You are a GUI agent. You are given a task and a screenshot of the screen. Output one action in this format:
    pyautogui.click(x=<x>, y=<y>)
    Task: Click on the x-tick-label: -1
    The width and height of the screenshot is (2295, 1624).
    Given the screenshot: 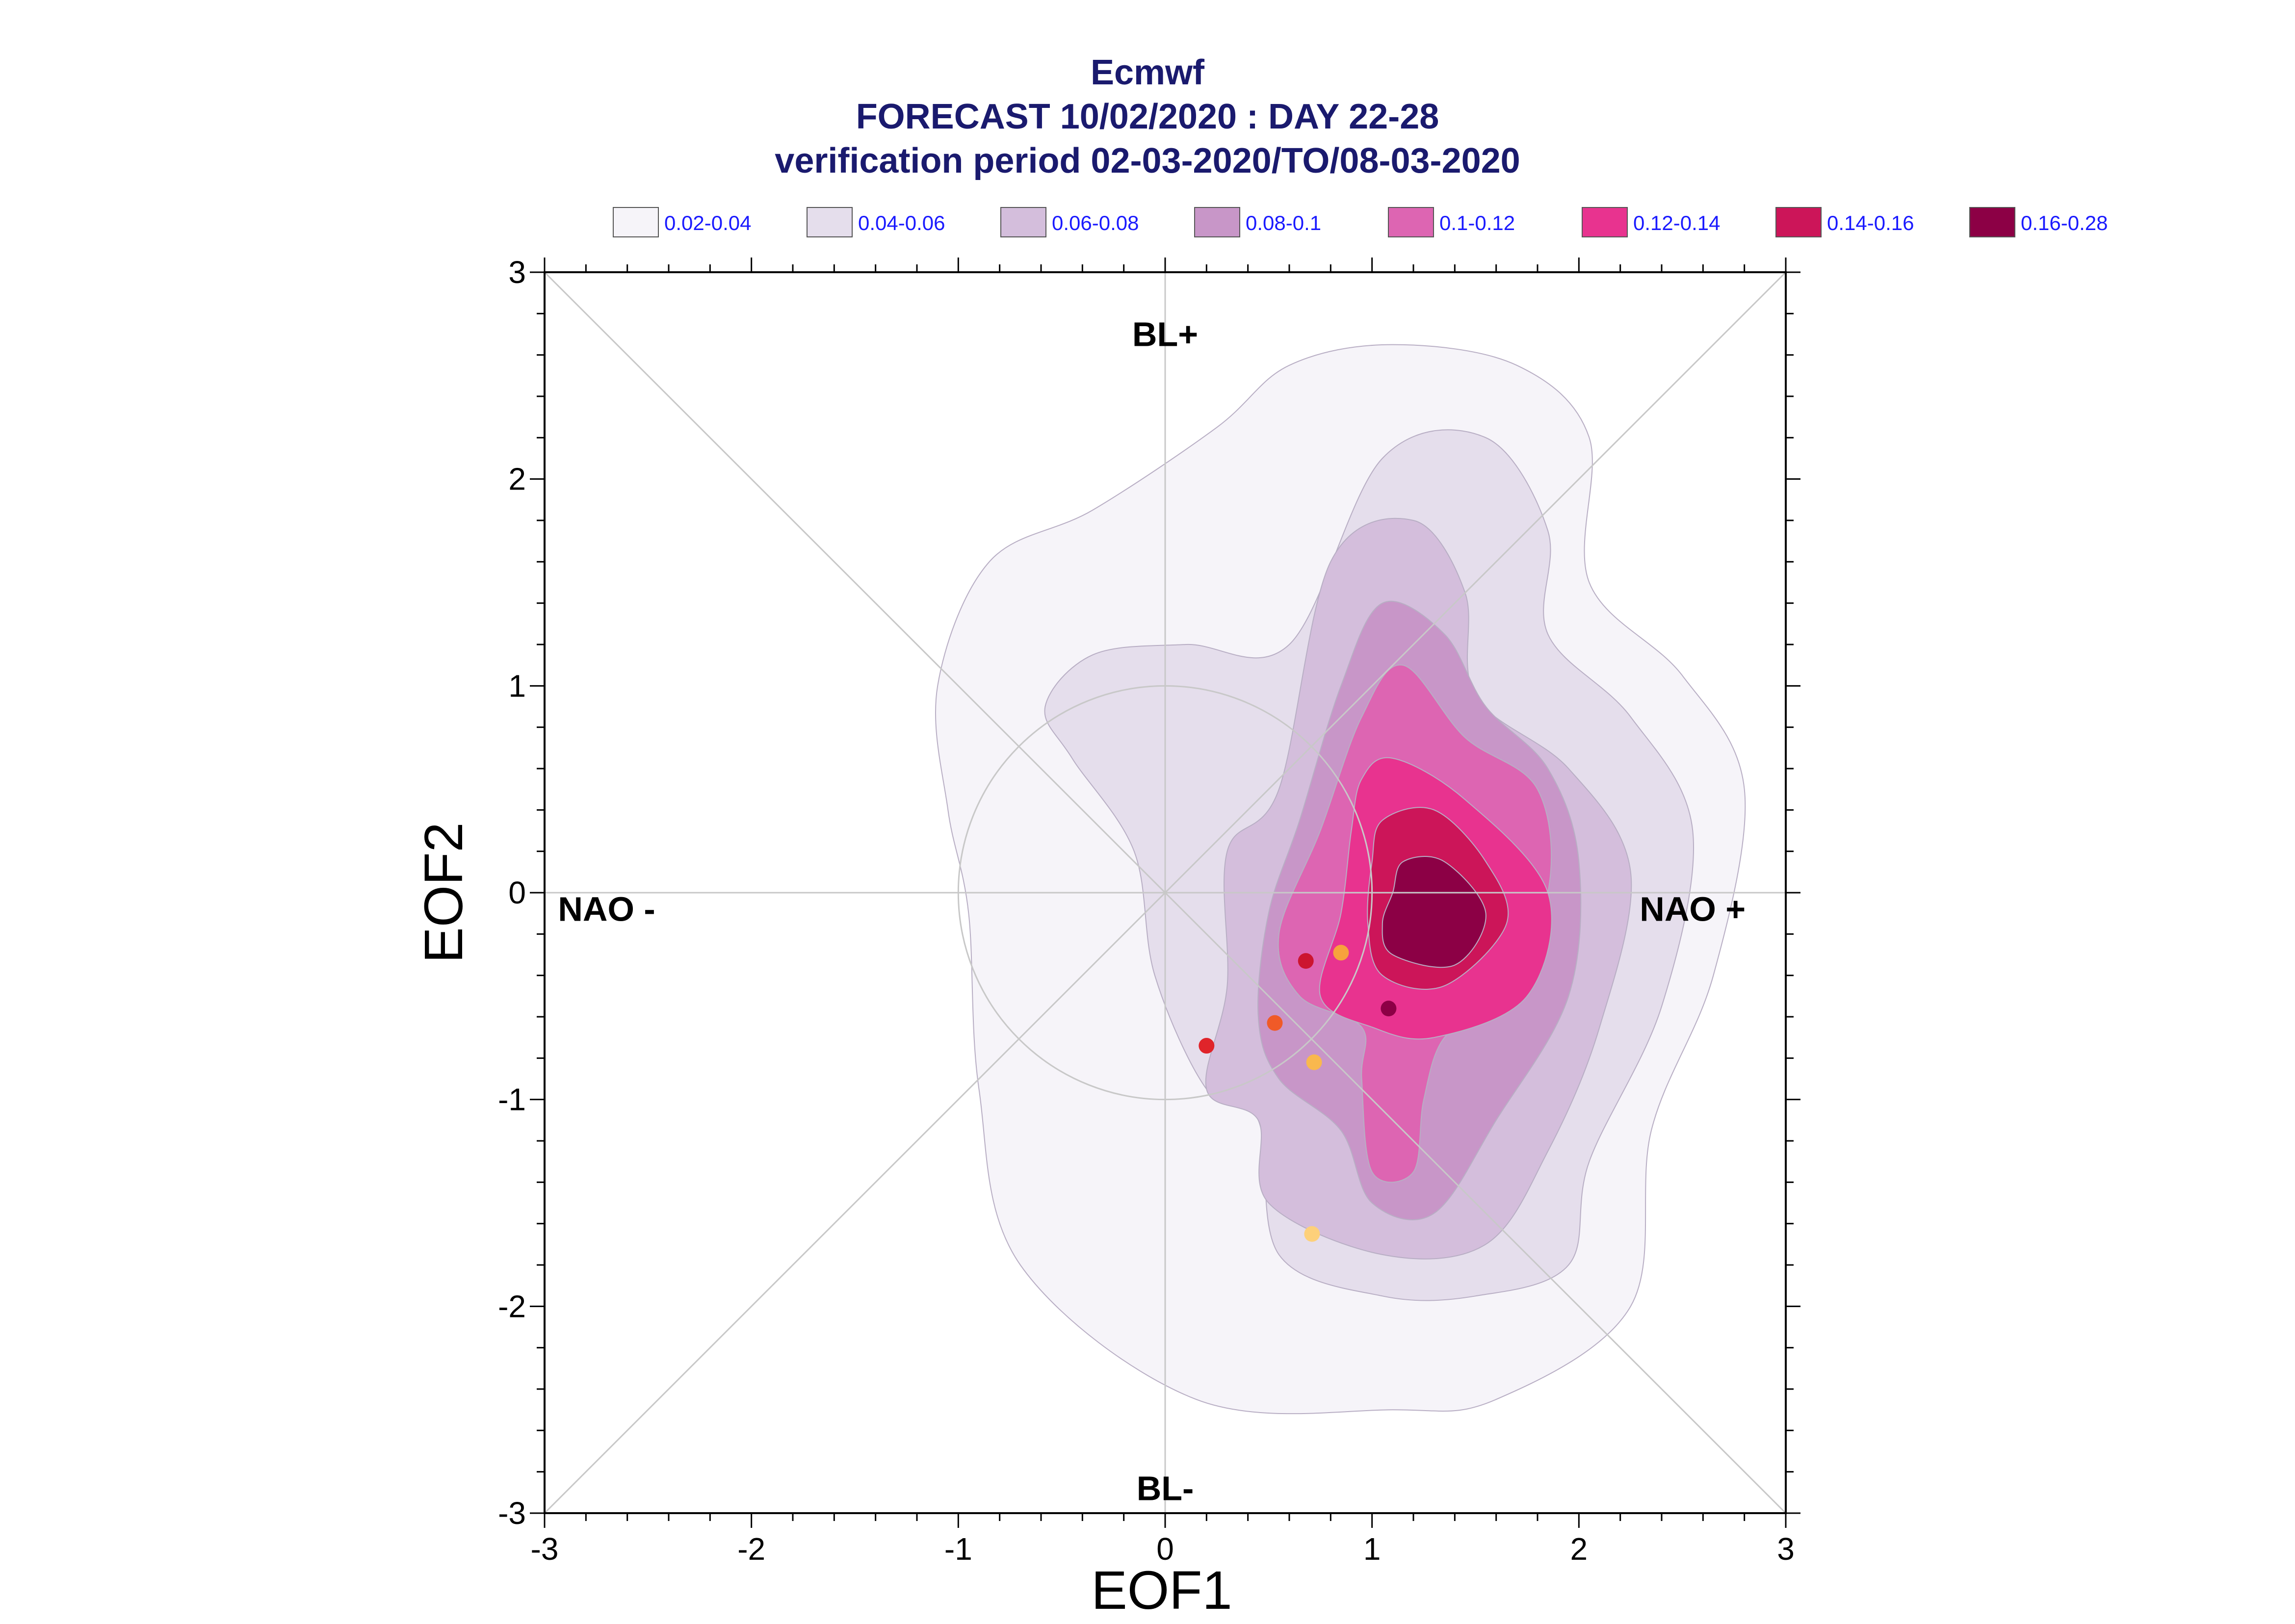 What is the action you would take?
    pyautogui.click(x=958, y=1549)
    